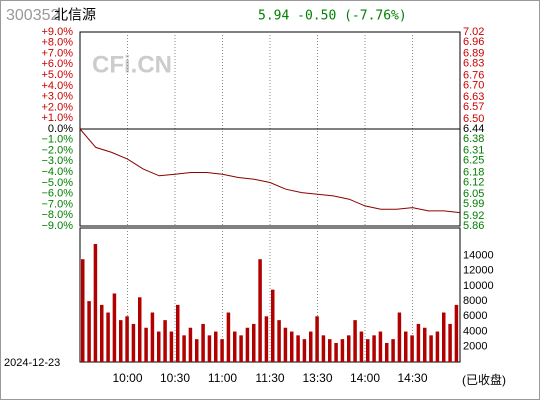 The image size is (540, 400). I want to click on y2-tick-label: 6.70, so click(473, 85).